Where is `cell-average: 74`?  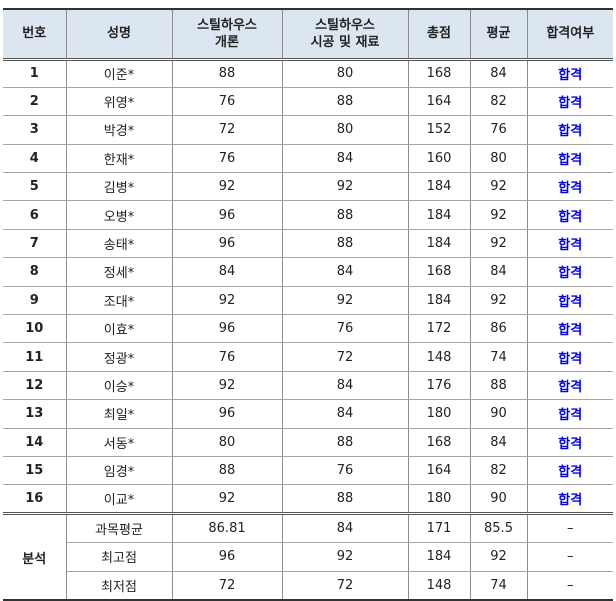 cell-average: 74 is located at coordinates (498, 357).